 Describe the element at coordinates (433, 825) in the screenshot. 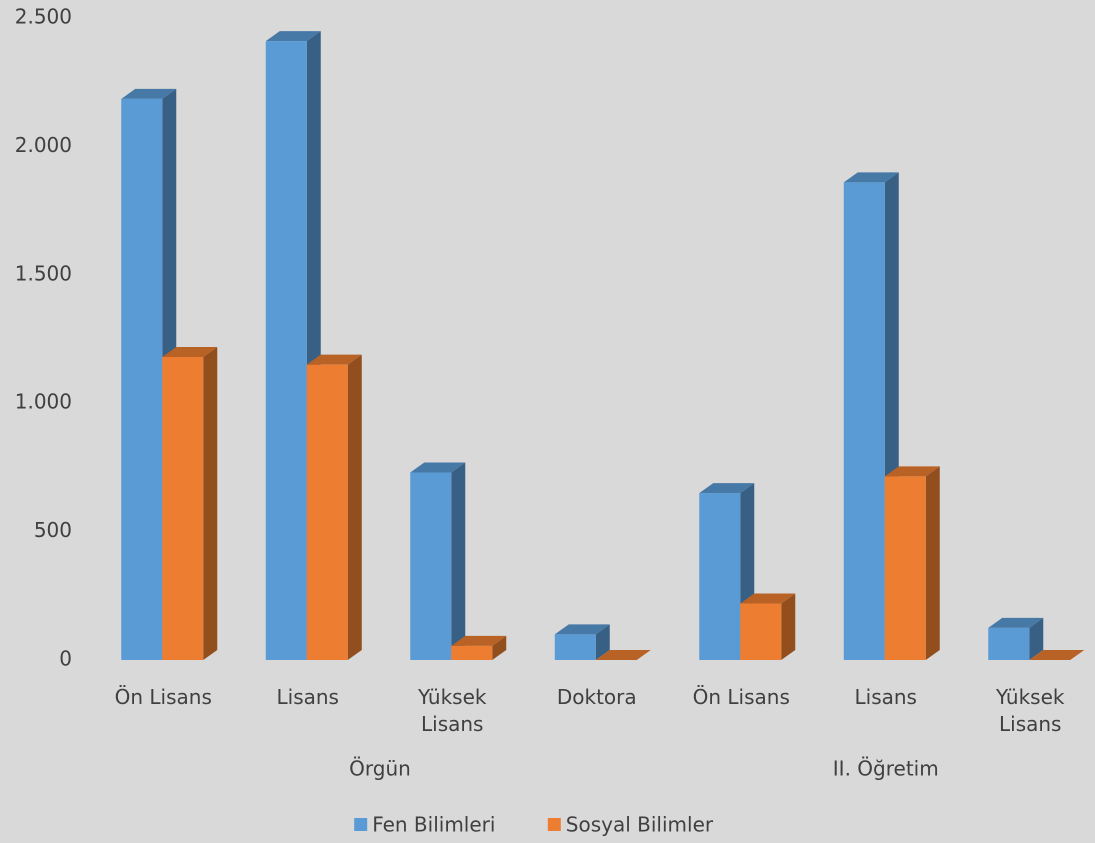

I see `legend-label: Fen Bilimleri` at that location.